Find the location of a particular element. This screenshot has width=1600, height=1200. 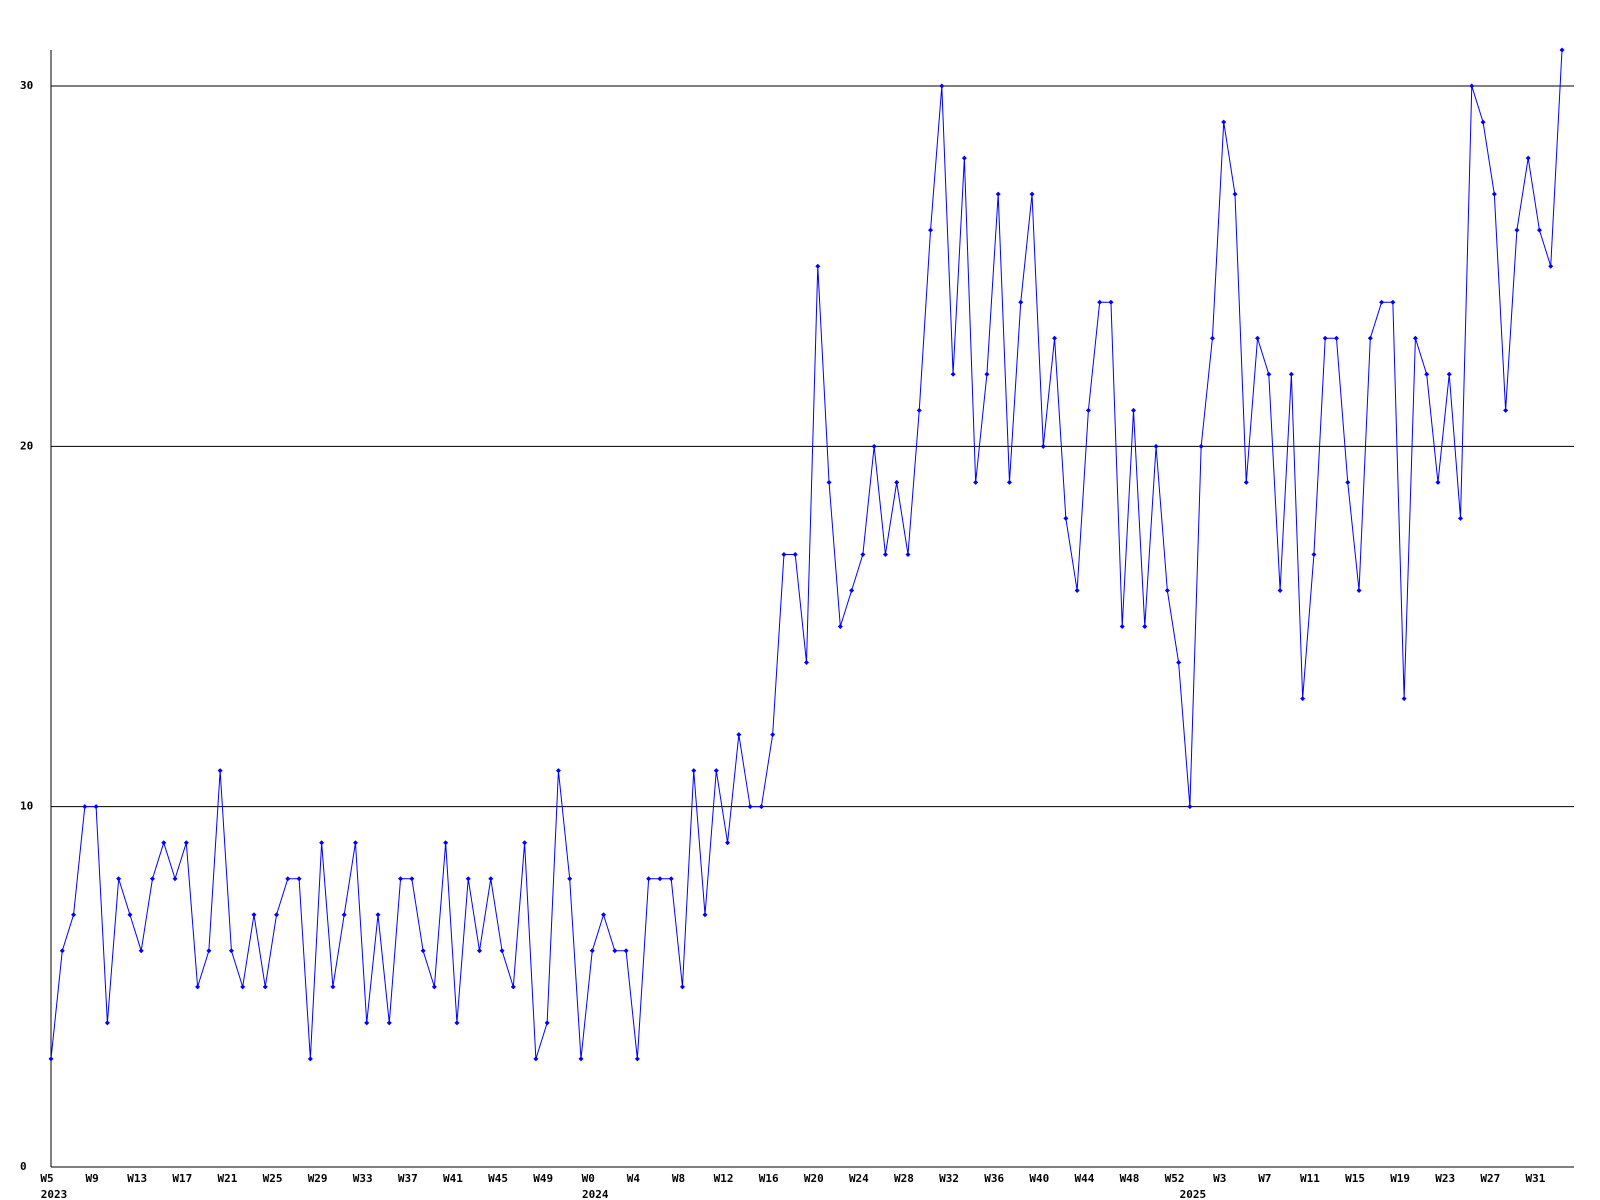

x-tick-label: W49 is located at coordinates (543, 1178).